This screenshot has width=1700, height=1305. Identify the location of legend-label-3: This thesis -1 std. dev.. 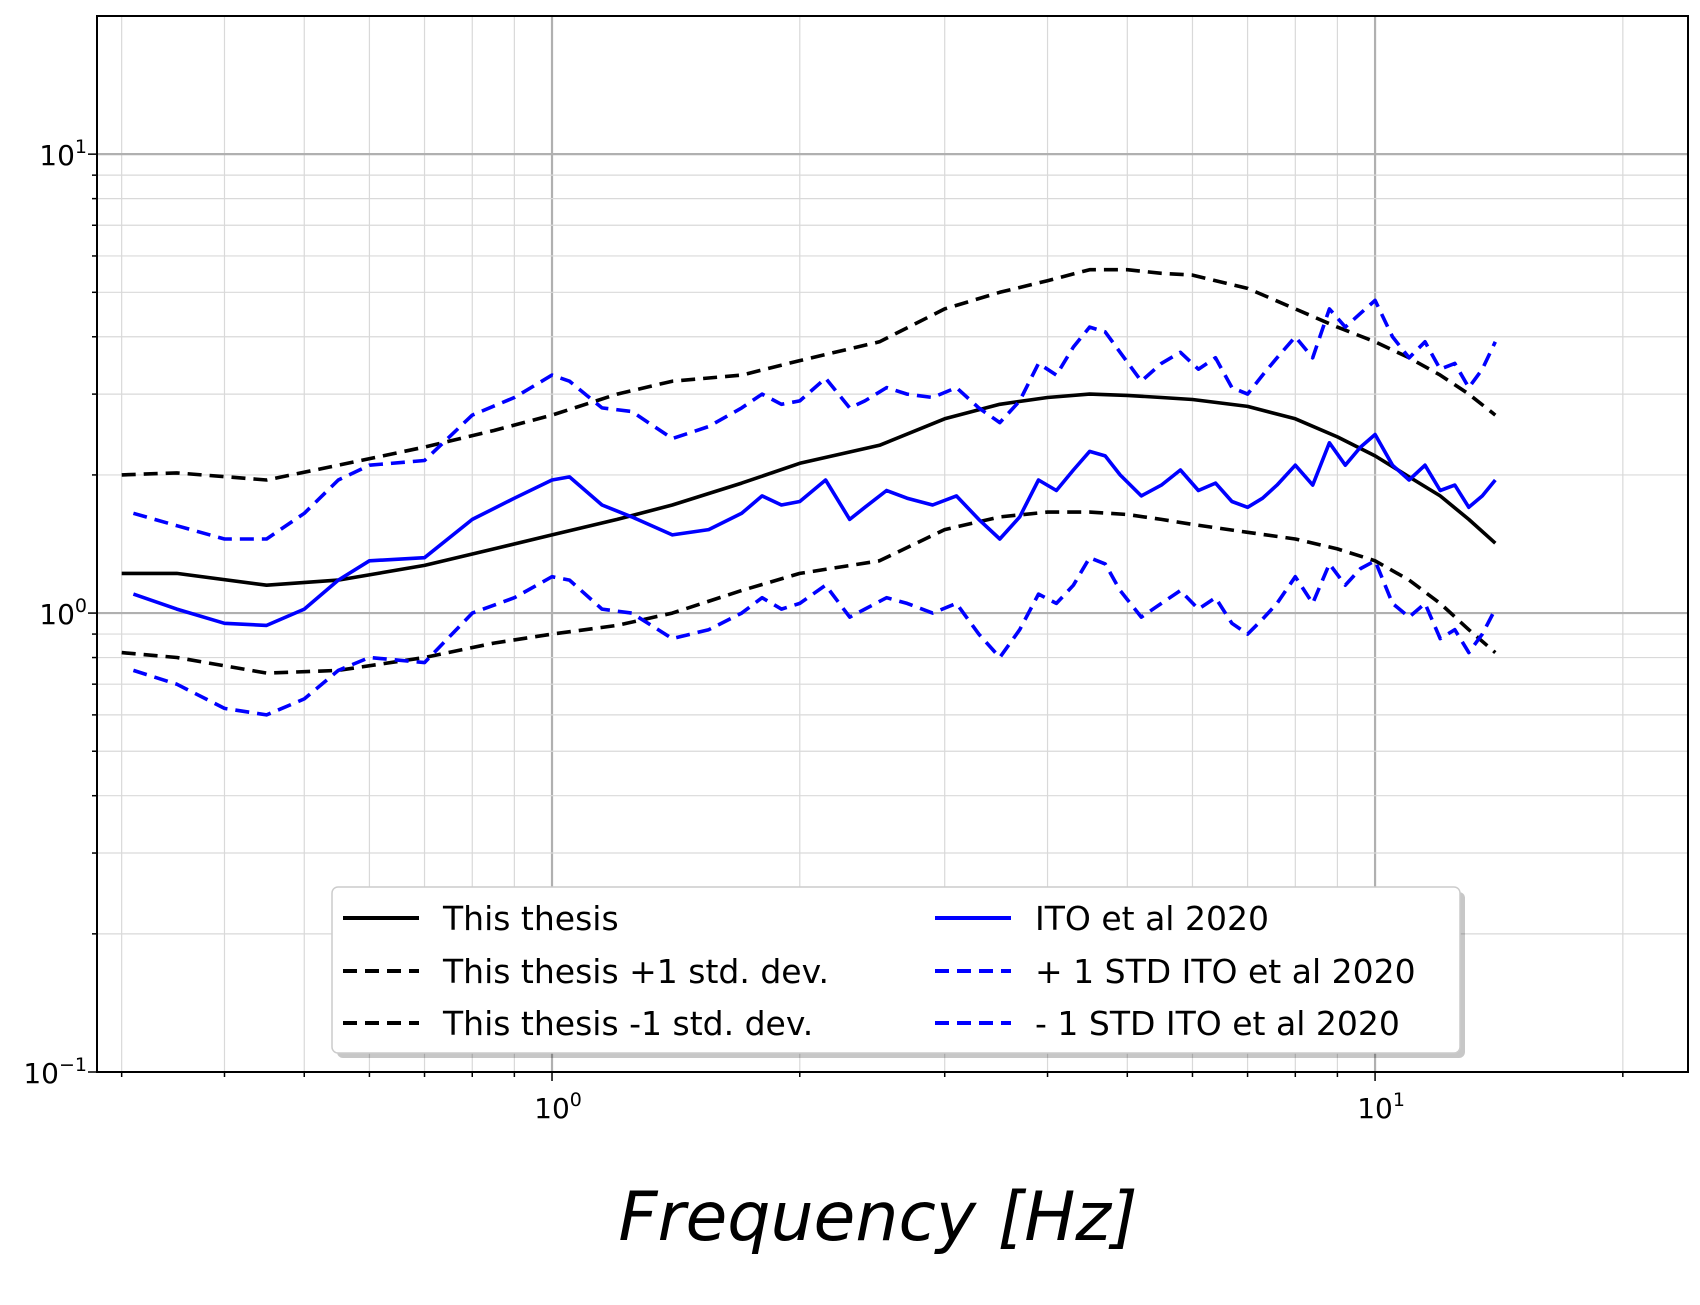
(627, 1023).